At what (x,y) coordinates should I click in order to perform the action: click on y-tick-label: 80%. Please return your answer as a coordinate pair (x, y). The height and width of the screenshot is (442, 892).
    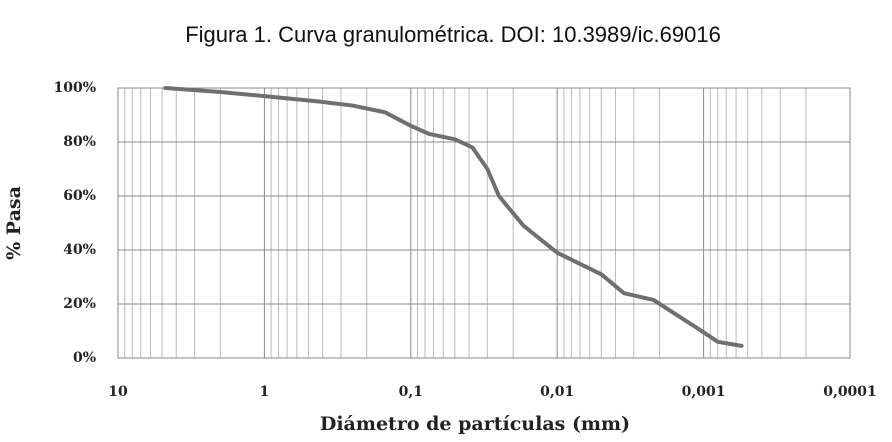
    Looking at the image, I should click on (79, 142).